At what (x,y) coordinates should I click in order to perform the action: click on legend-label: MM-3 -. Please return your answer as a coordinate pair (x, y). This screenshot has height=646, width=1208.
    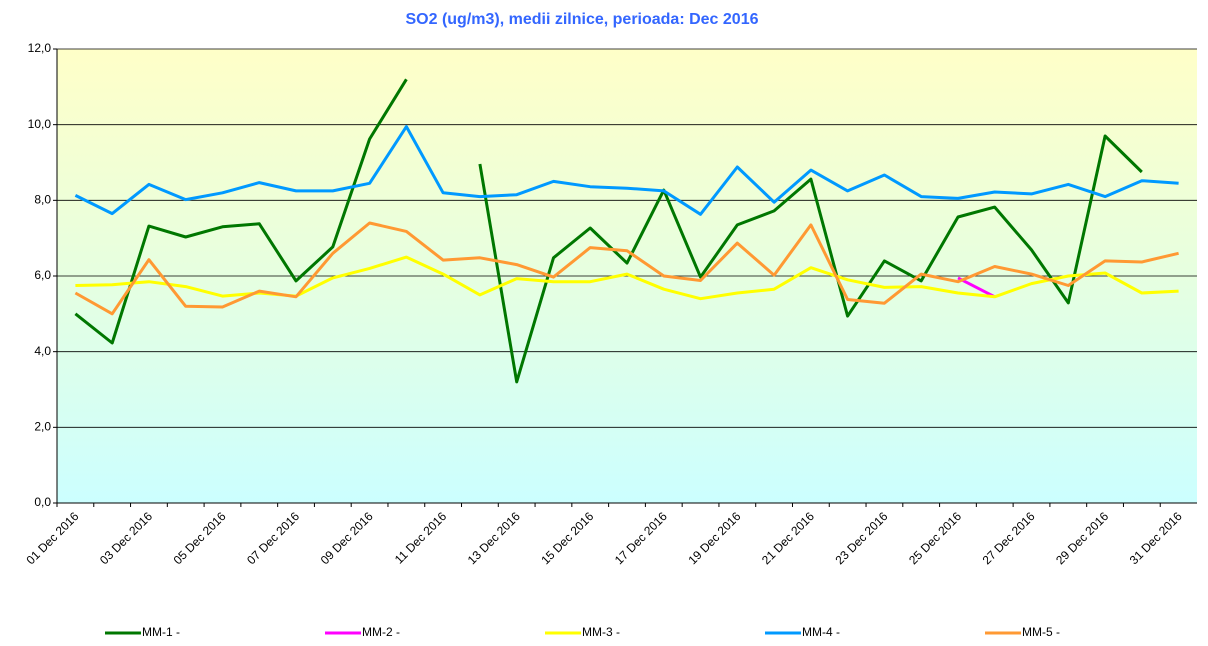
    Looking at the image, I should click on (601, 632).